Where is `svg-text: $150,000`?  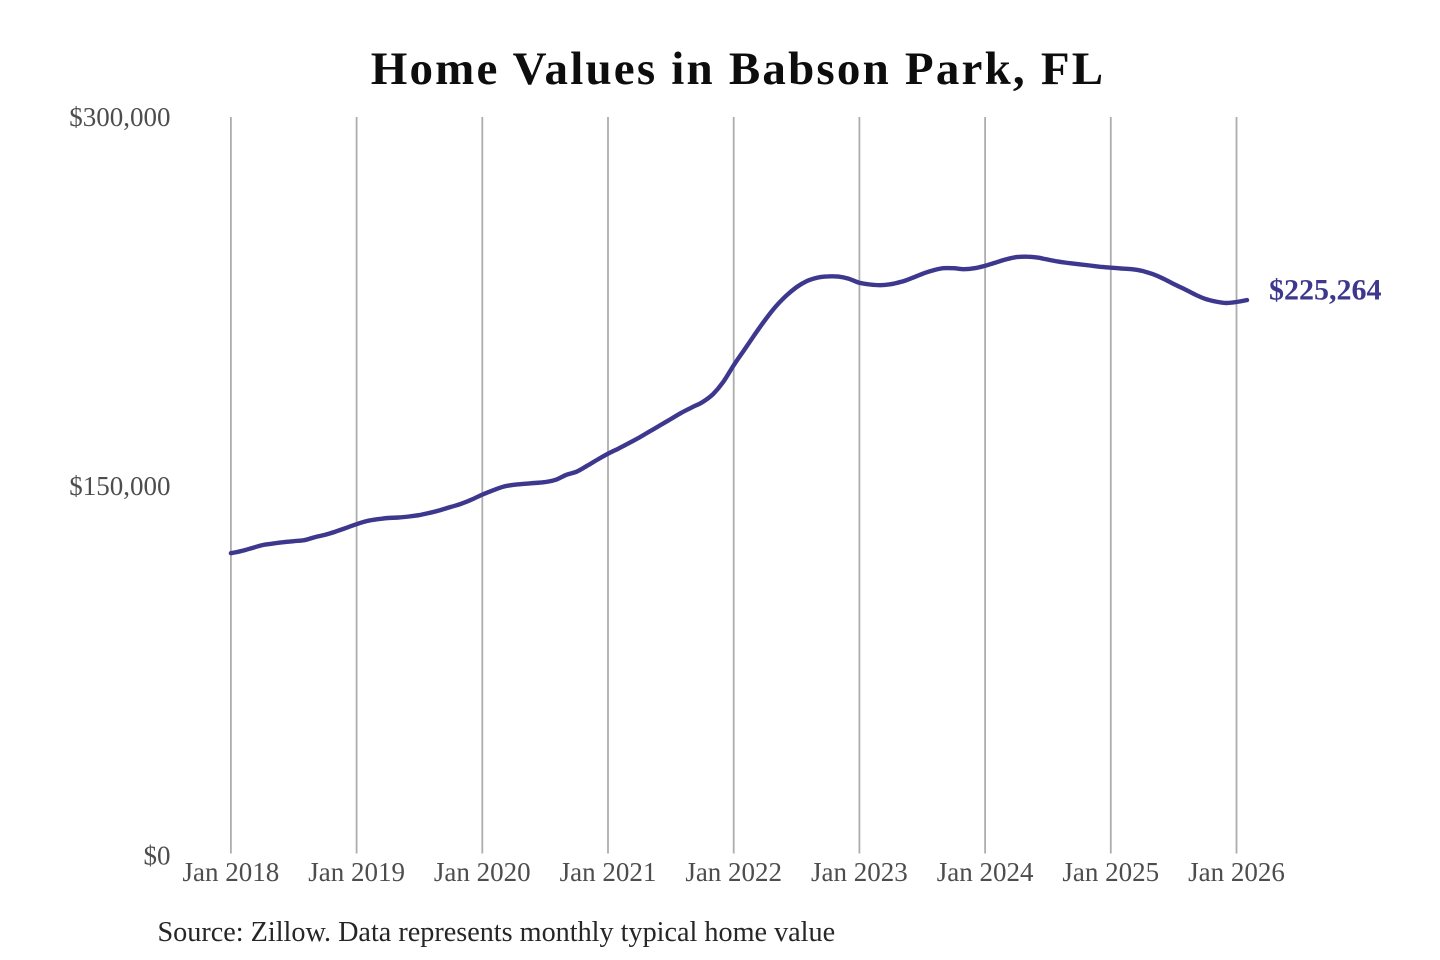
svg-text: $150,000 is located at coordinates (119, 486).